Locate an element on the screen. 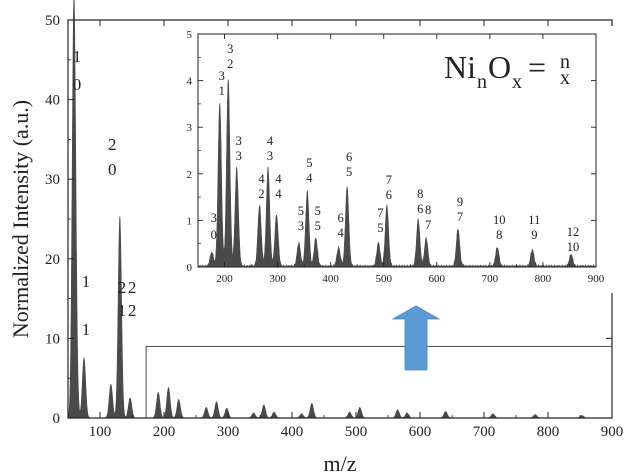 This screenshot has height=476, width=627. inset-peak-label-n: 10 is located at coordinates (499, 220).